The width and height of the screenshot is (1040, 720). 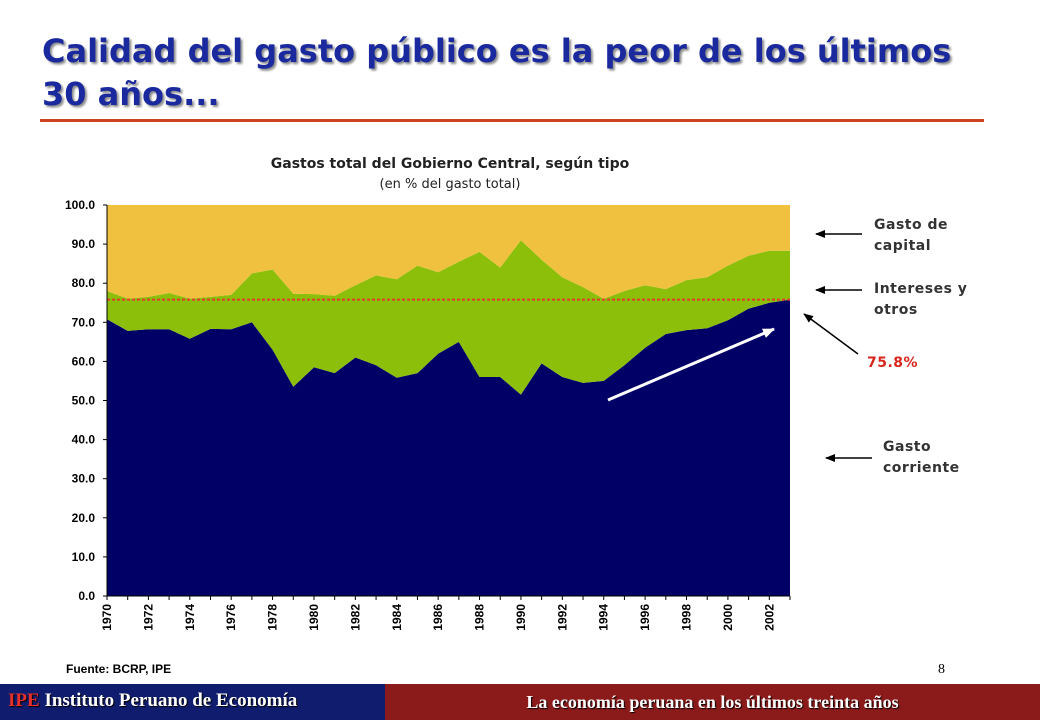 I want to click on x-tick-label: 1996, so click(x=645, y=617).